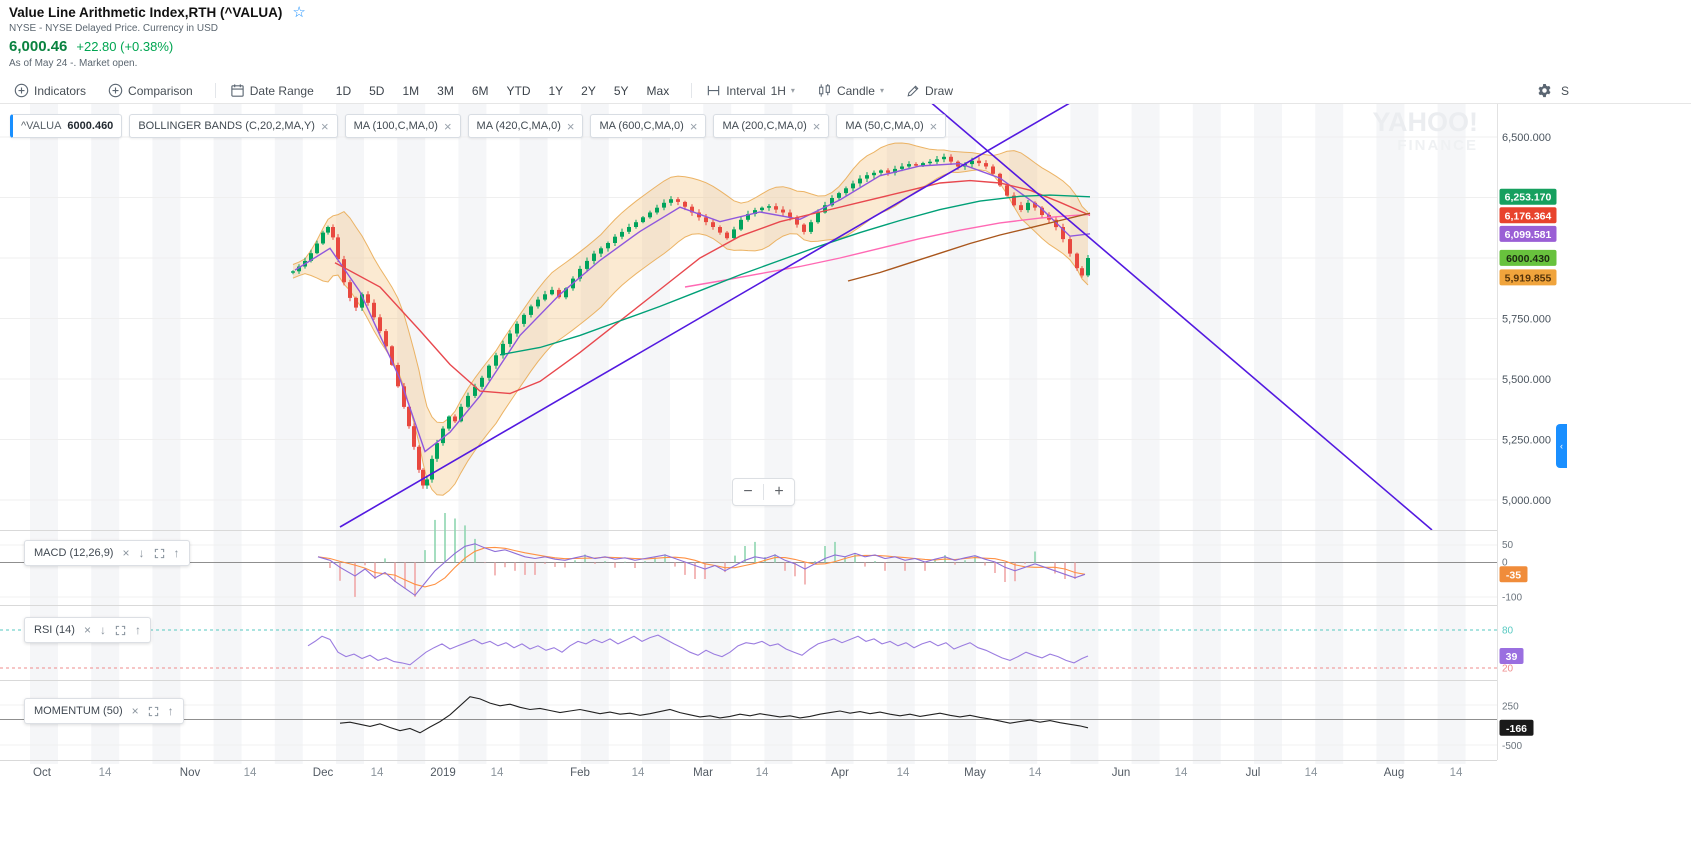 Image resolution: width=1691 pixels, height=867 pixels. Describe the element at coordinates (1512, 746) in the screenshot. I see `svg-text: -500` at that location.